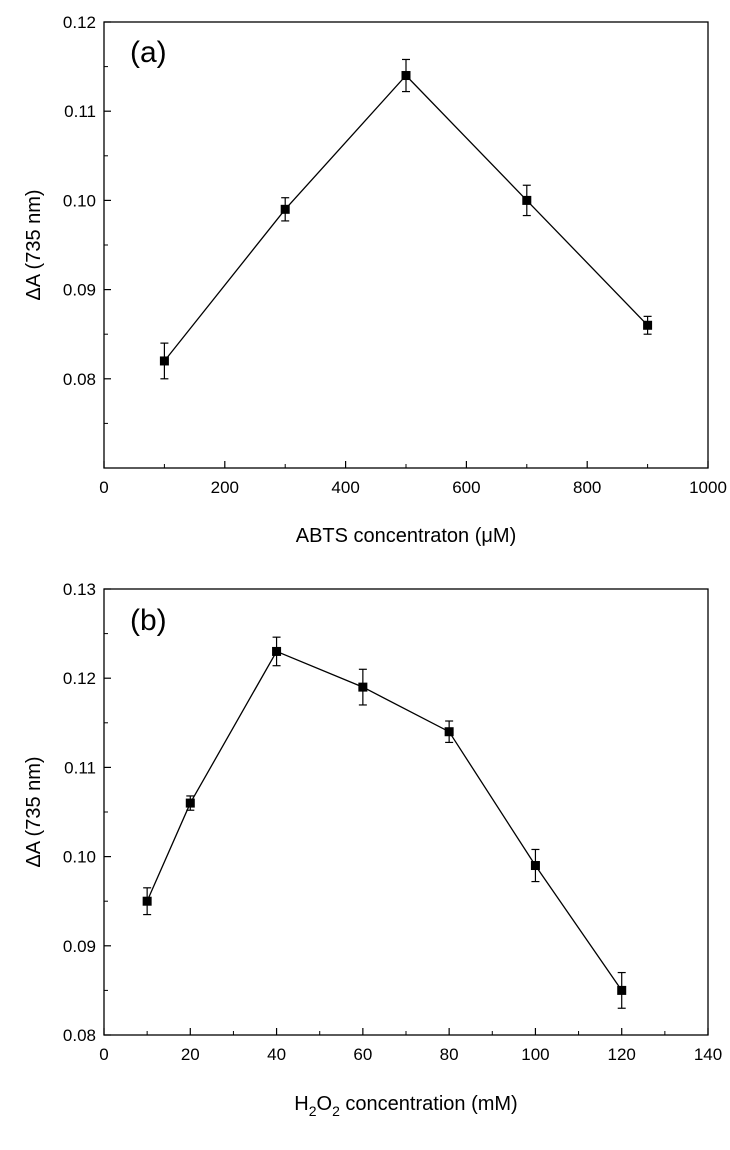  I want to click on y-tick-label: 0.13, so click(79, 589).